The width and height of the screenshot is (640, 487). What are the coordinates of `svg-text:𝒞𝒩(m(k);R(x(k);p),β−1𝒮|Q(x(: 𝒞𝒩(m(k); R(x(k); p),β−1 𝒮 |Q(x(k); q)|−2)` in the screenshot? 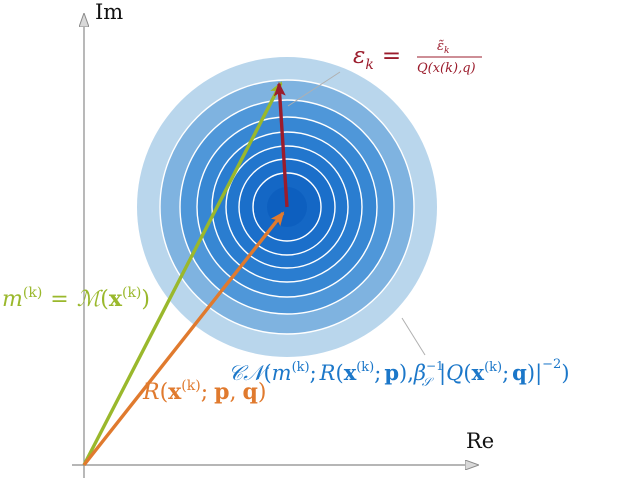 It's located at (399, 373).